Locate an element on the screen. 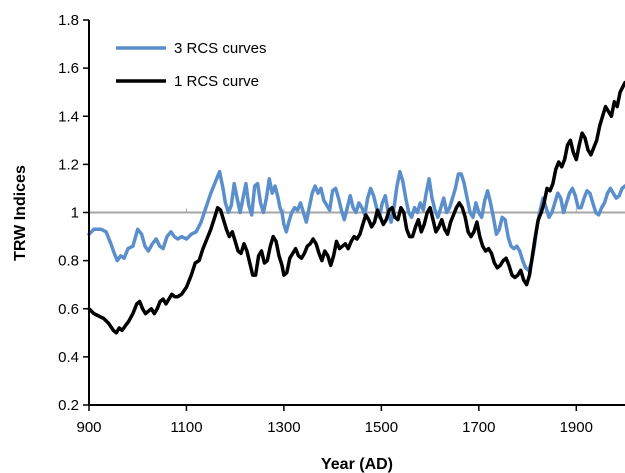 This screenshot has width=625, height=473. legend-label: 1 RCS curve is located at coordinates (216, 81).